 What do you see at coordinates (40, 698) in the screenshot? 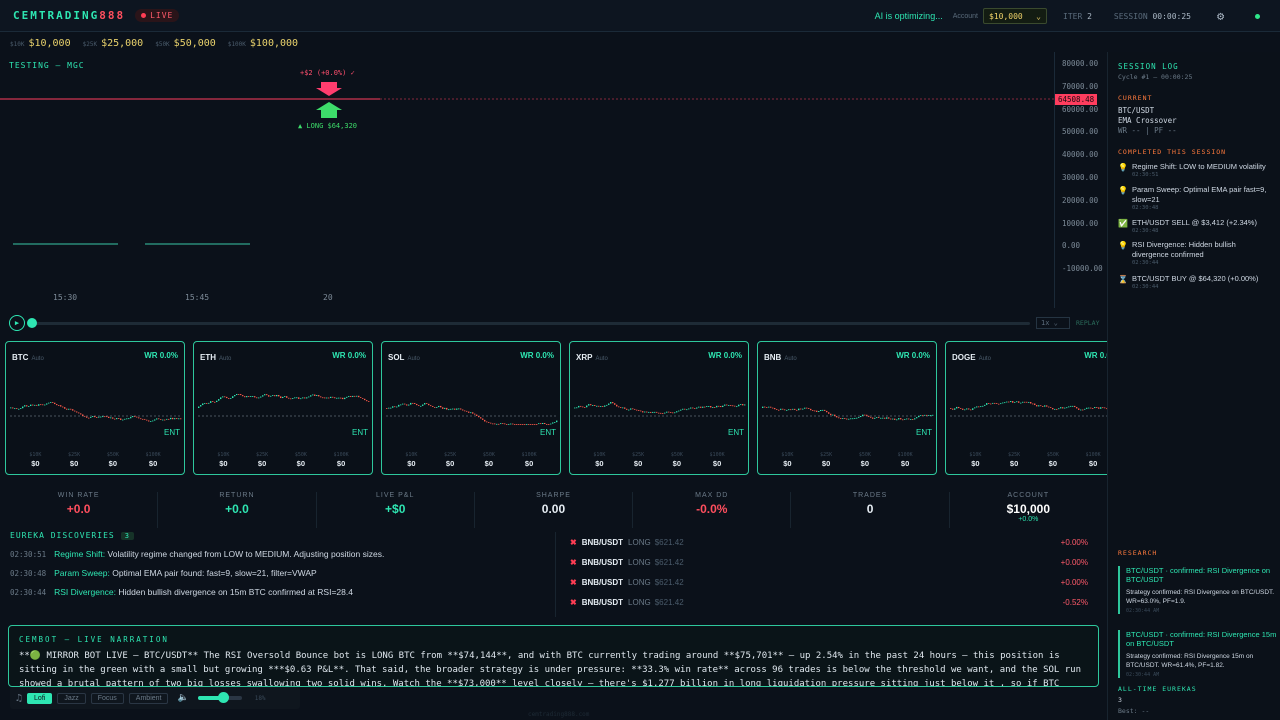
I see `audio-lofi-button: Lofi` at bounding box center [40, 698].